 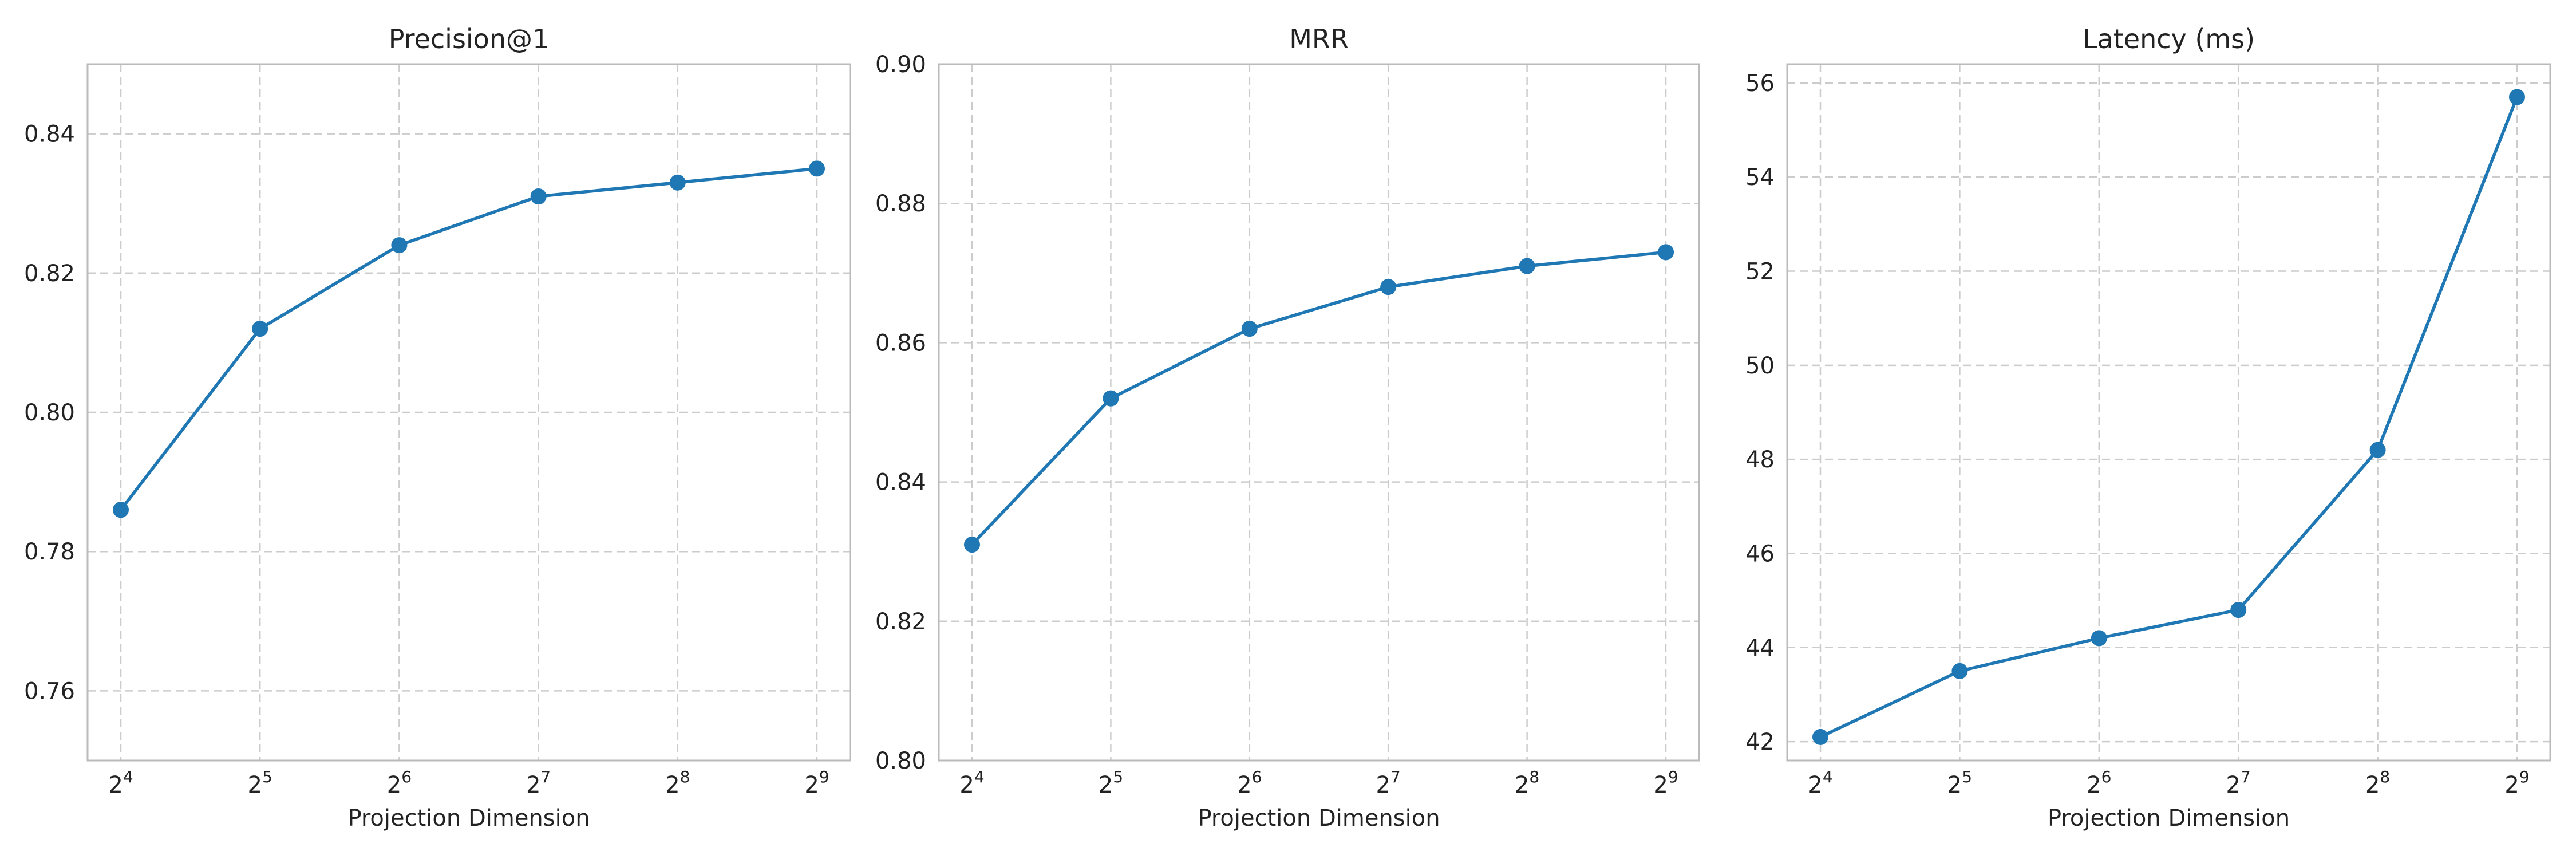 What do you see at coordinates (900, 65) in the screenshot?
I see `y-tick-label: 0.90` at bounding box center [900, 65].